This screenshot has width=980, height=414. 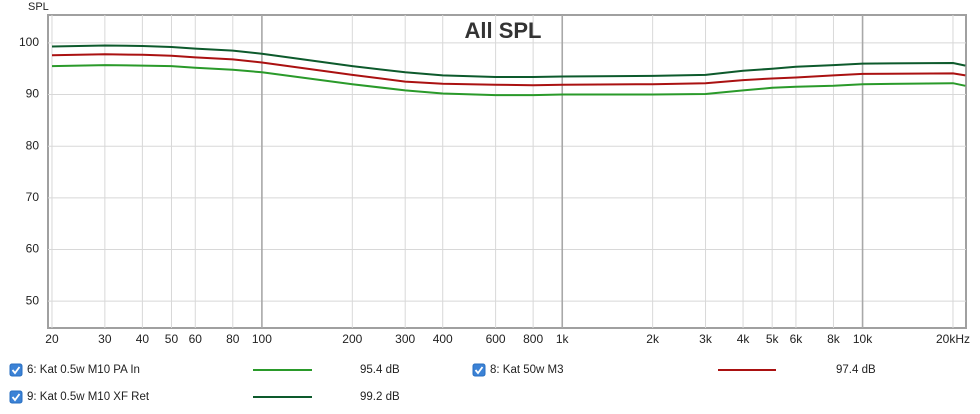 What do you see at coordinates (33, 94) in the screenshot?
I see `y-tick-label: 90` at bounding box center [33, 94].